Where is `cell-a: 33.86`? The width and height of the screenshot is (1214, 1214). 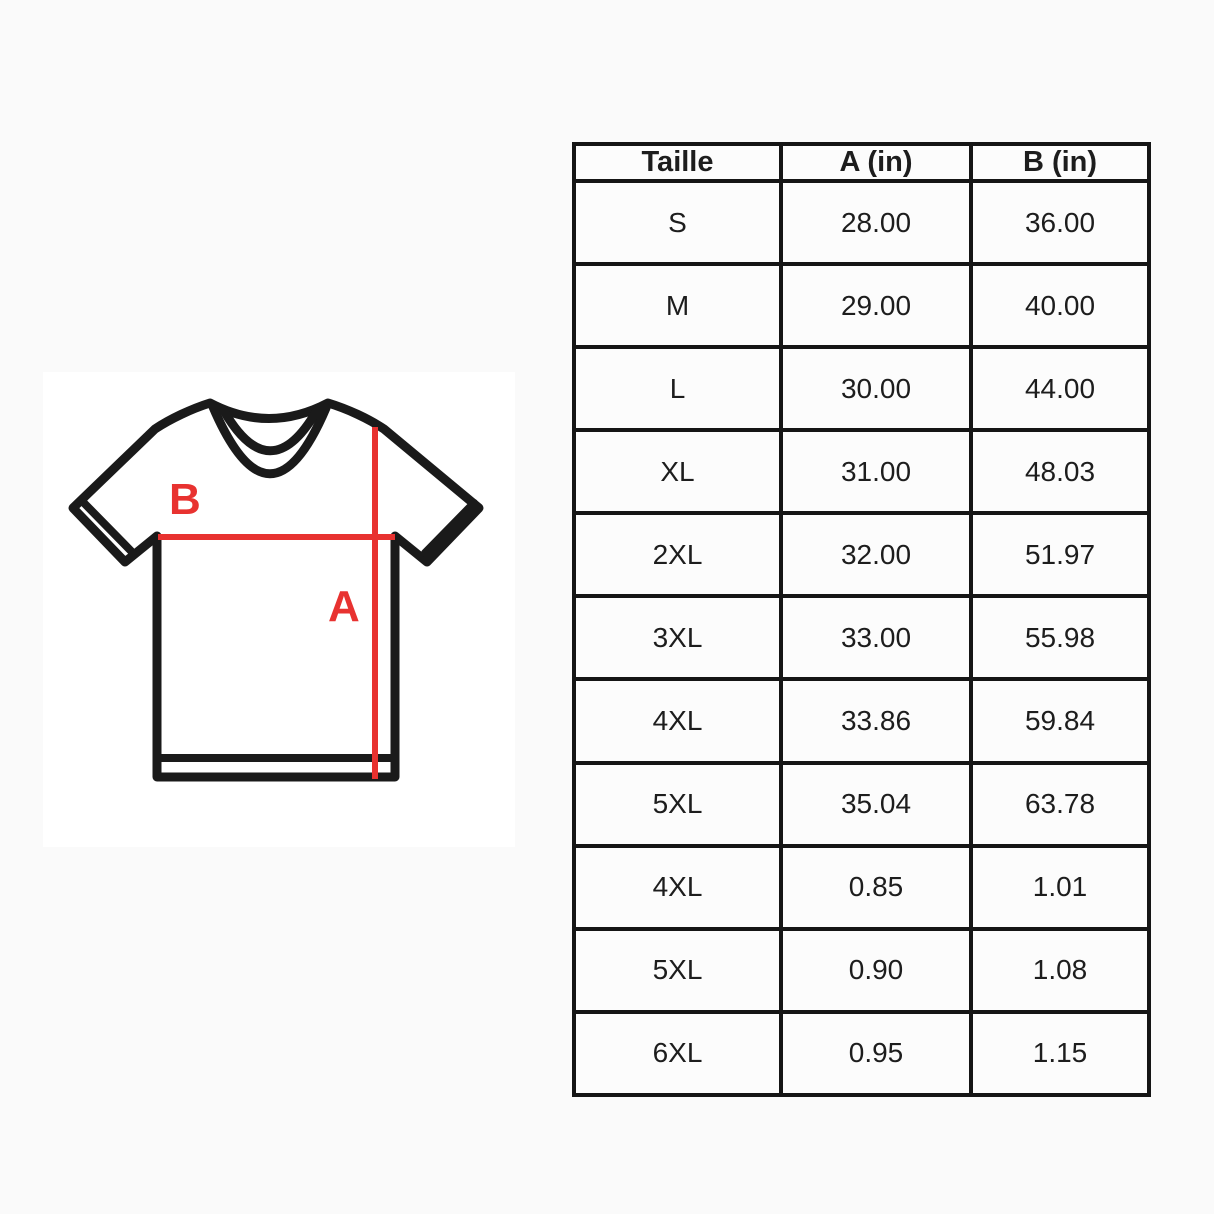 cell-a: 33.86 is located at coordinates (876, 721).